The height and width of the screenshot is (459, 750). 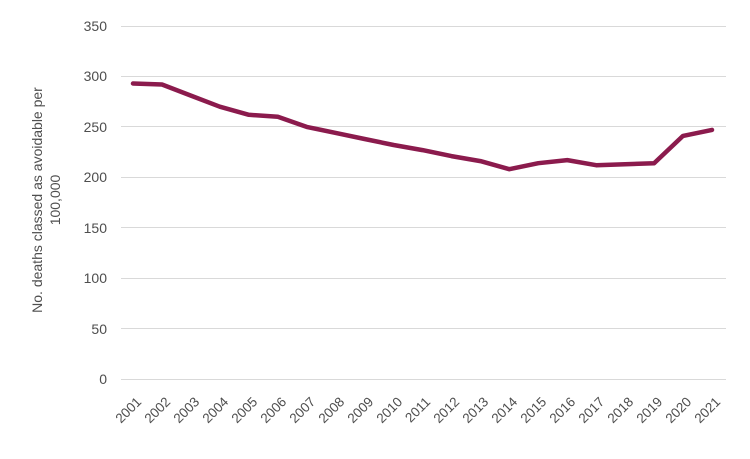 What do you see at coordinates (157, 410) in the screenshot?
I see `x-tick-label: 2002` at bounding box center [157, 410].